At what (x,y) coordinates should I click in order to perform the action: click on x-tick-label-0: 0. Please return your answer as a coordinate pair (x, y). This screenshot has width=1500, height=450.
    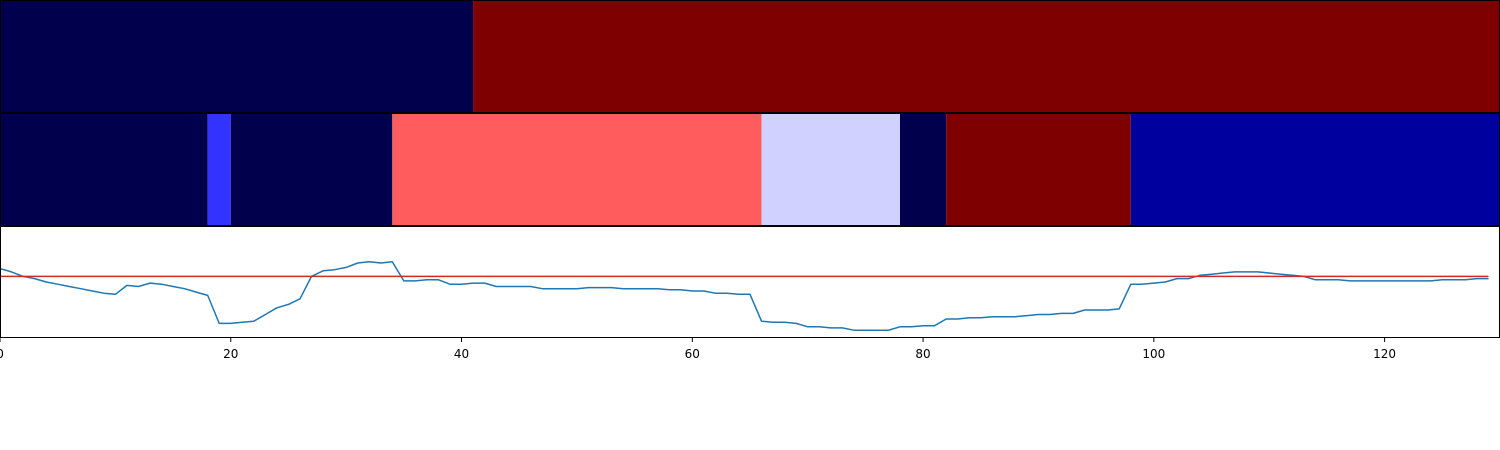
    Looking at the image, I should click on (2, 354).